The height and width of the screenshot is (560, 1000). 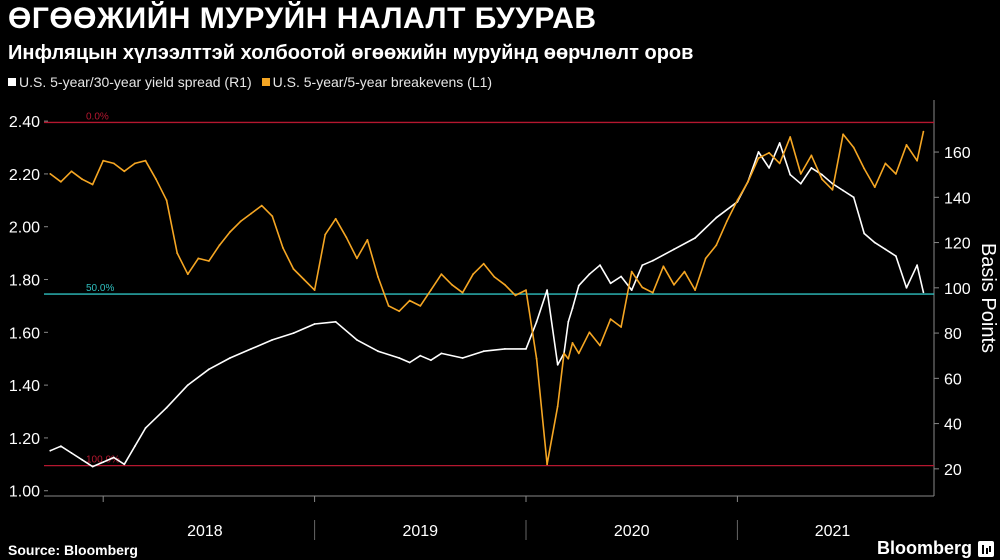 I want to click on legend-label-breakevens: U.S. 5-year/5-year breakevens (L1), so click(x=382, y=82).